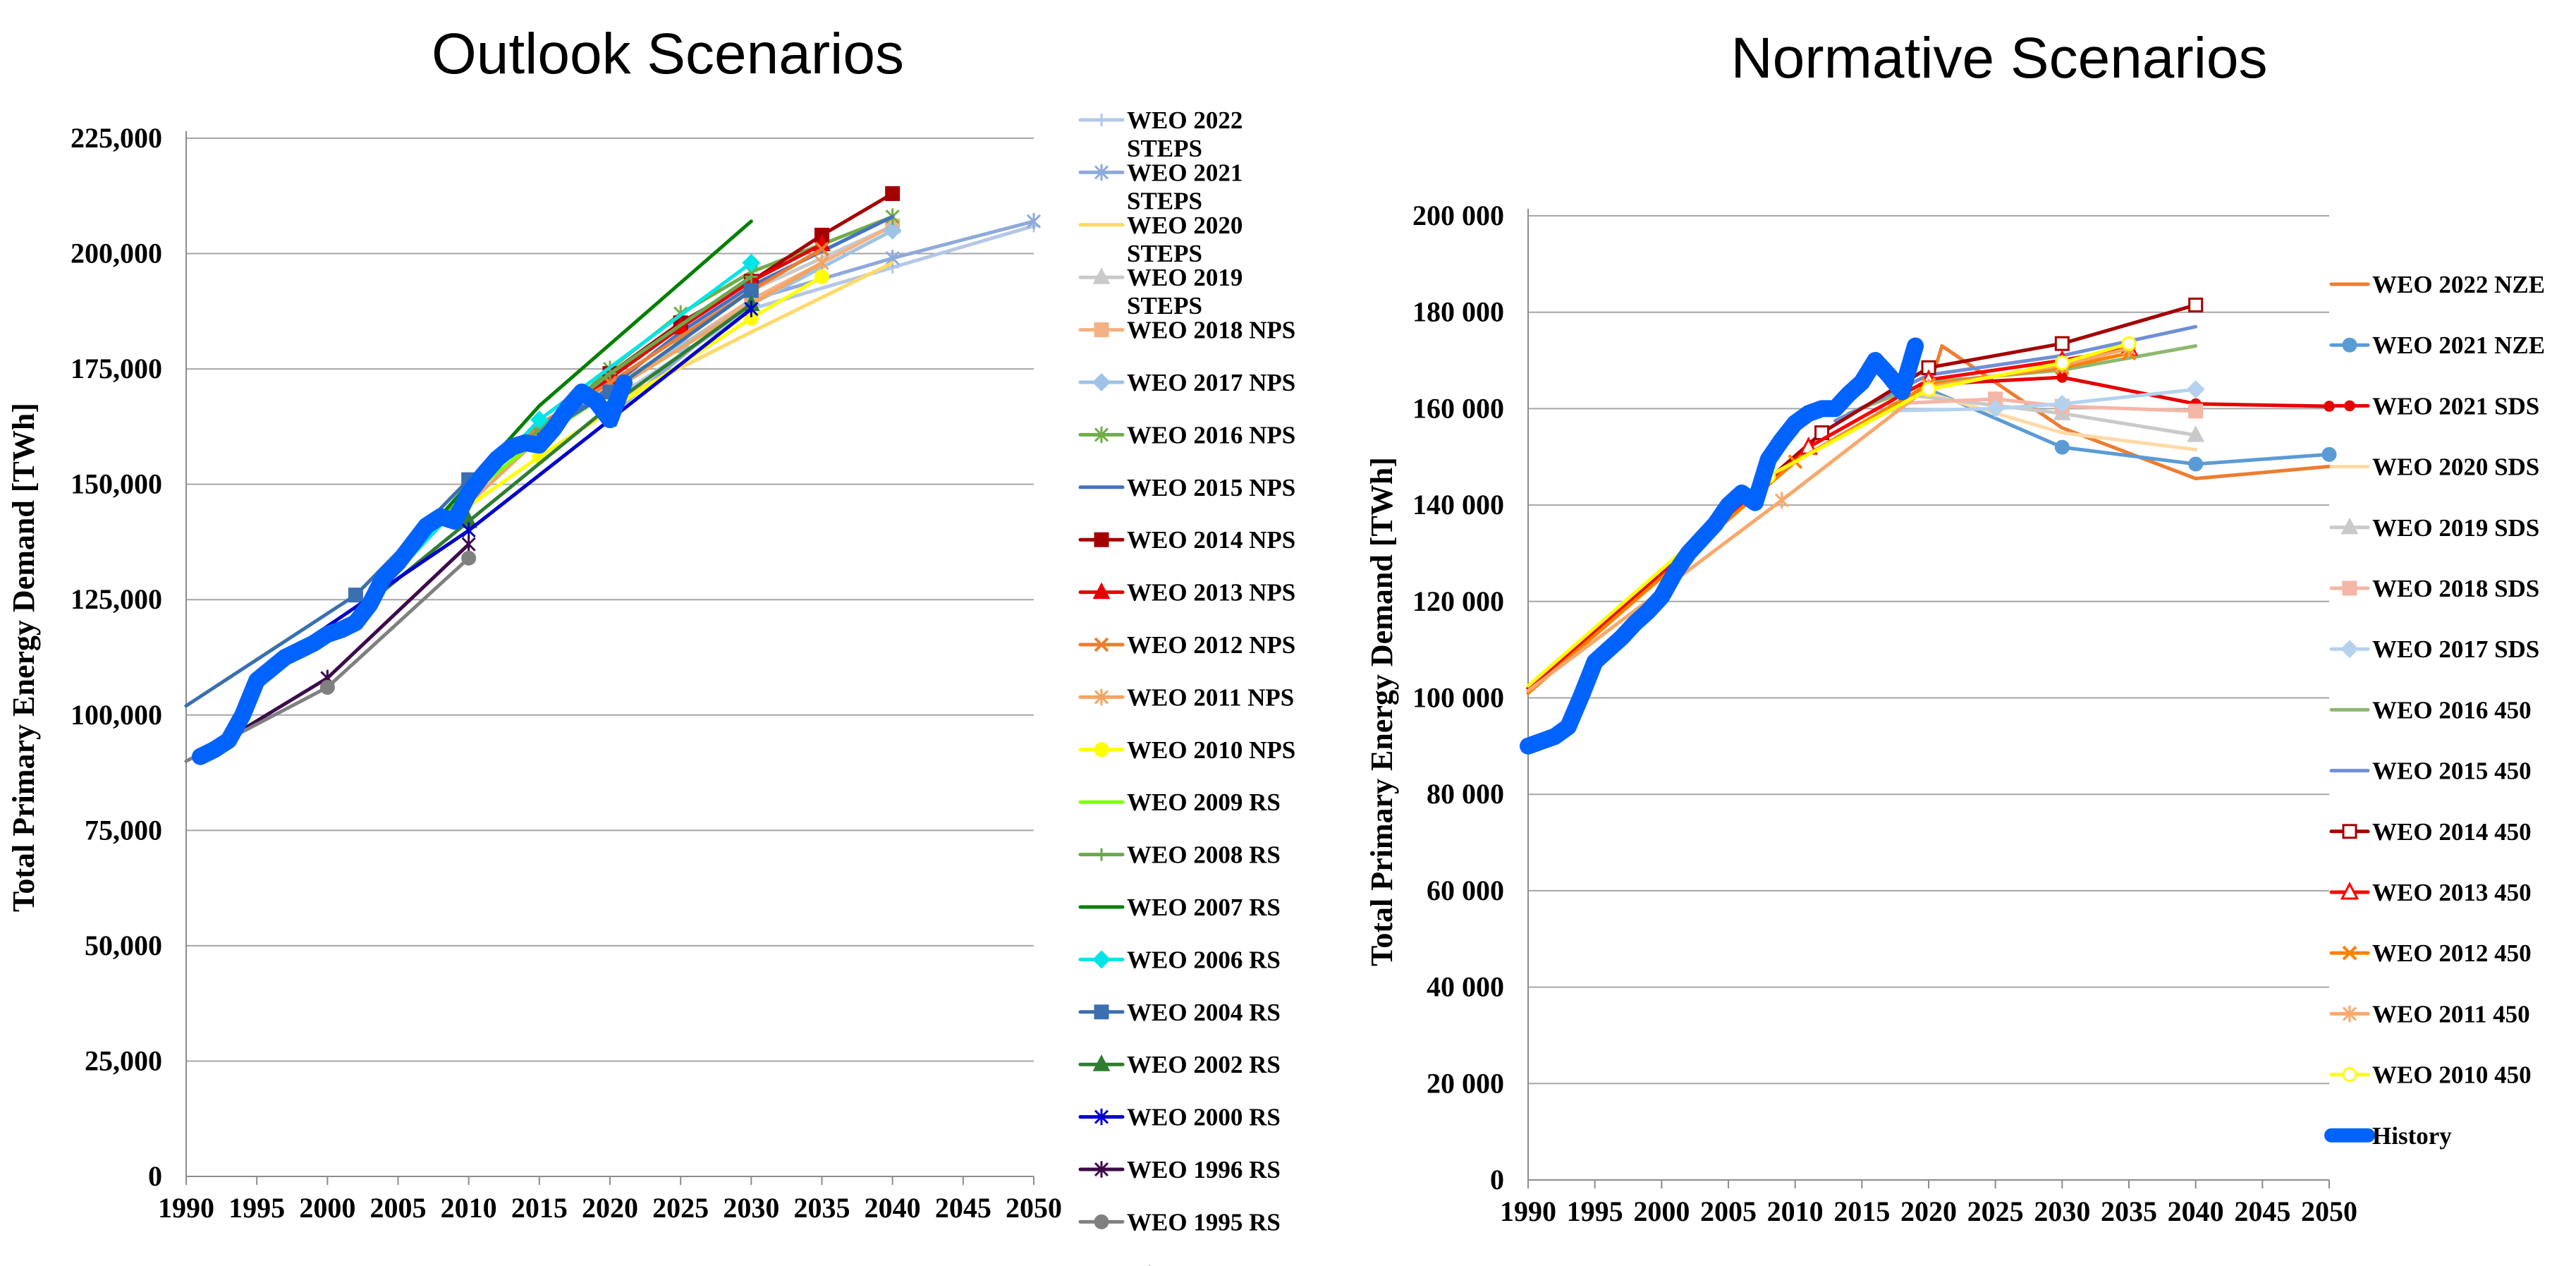 The image size is (2576, 1266). What do you see at coordinates (1180, 1064) in the screenshot?
I see `legend-entry-weo-2002-rs: WEO 2002 RS` at bounding box center [1180, 1064].